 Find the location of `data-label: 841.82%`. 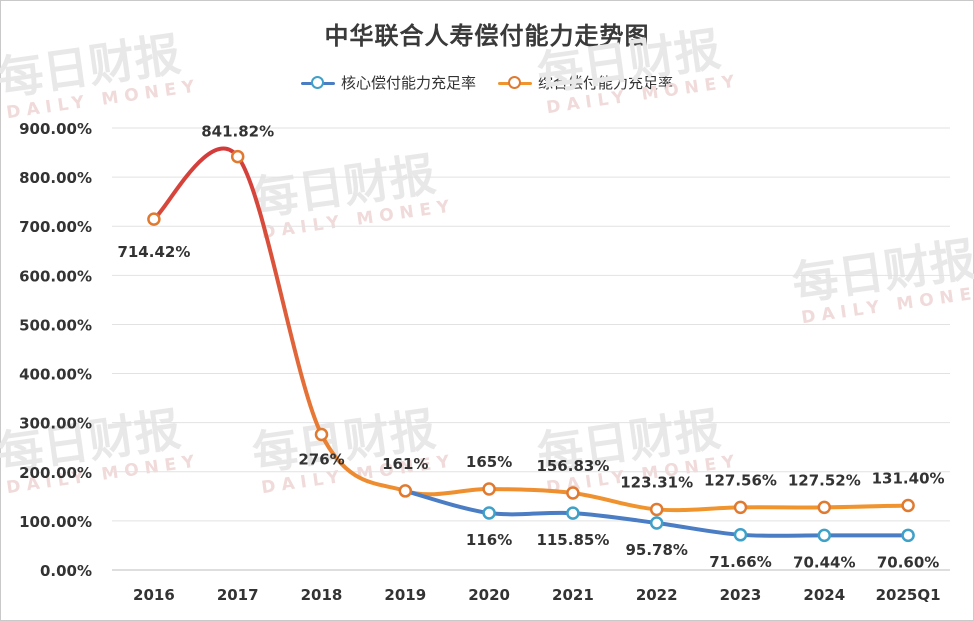

data-label: 841.82% is located at coordinates (237, 132).